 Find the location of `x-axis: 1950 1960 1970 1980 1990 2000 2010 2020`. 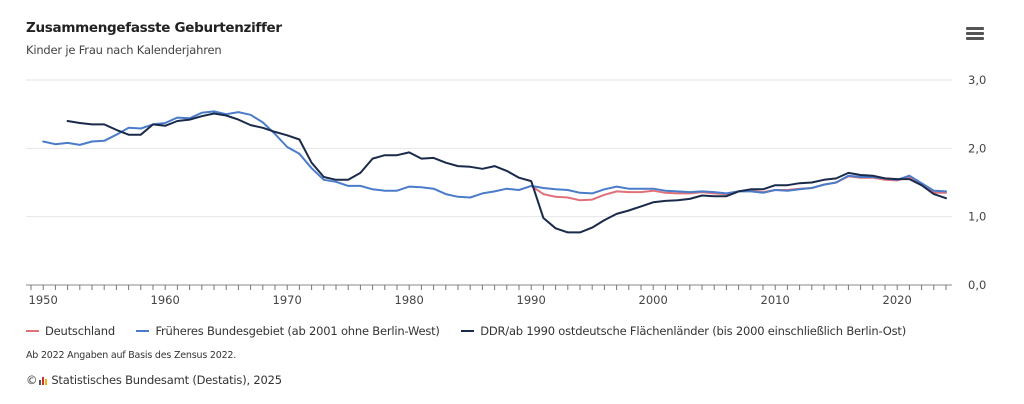

x-axis: 1950 1960 1970 1980 1990 2000 2010 2020 is located at coordinates (489, 295).